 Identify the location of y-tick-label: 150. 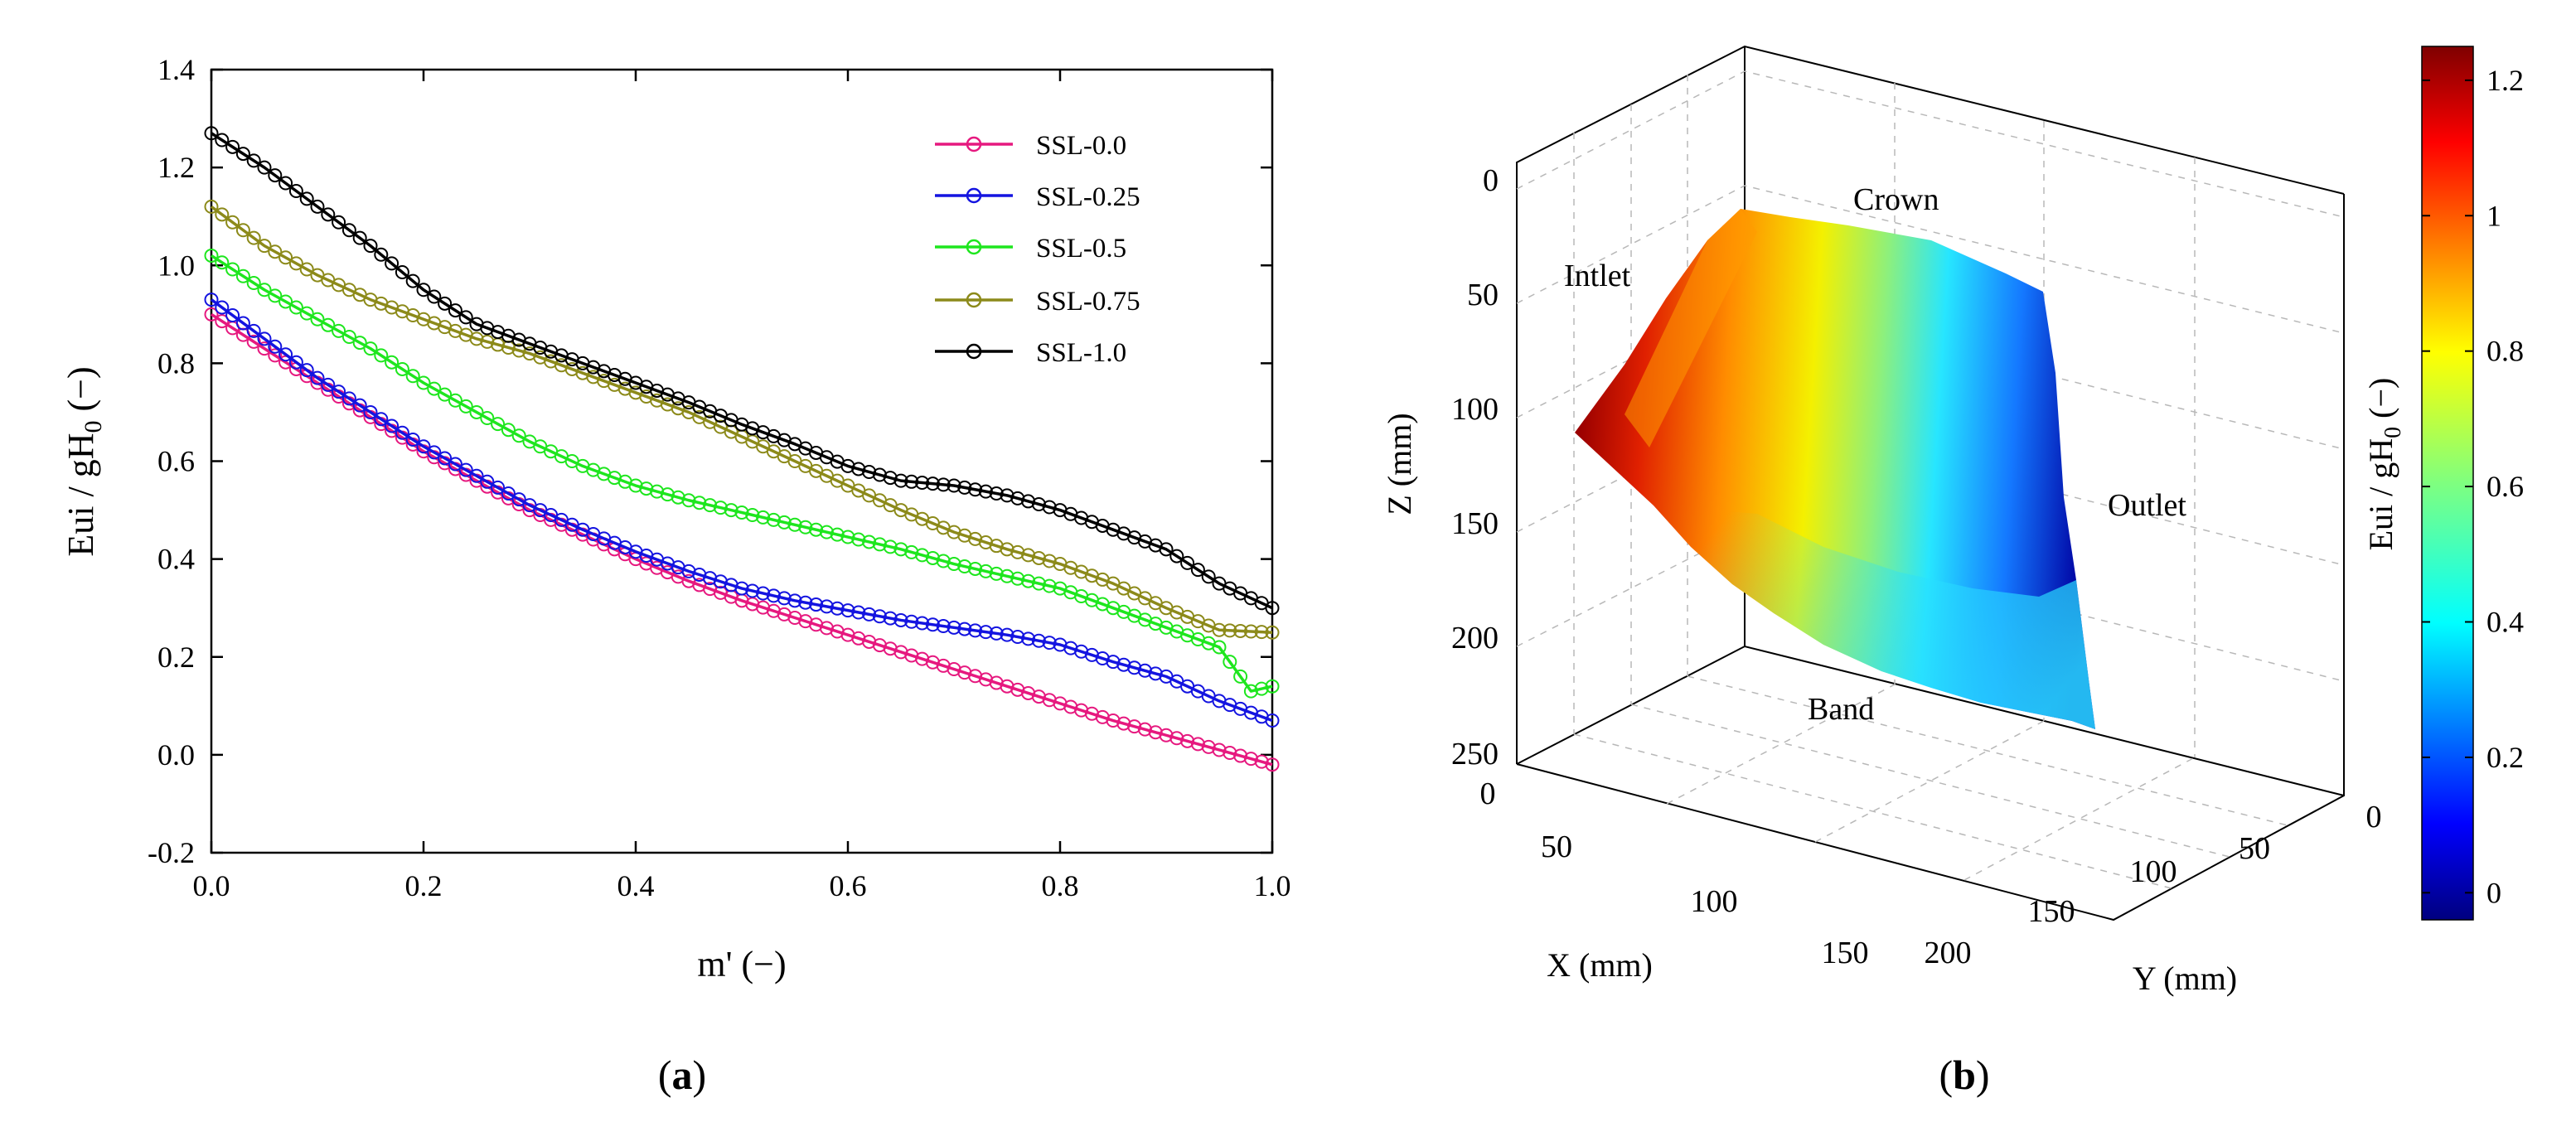
(2051, 911).